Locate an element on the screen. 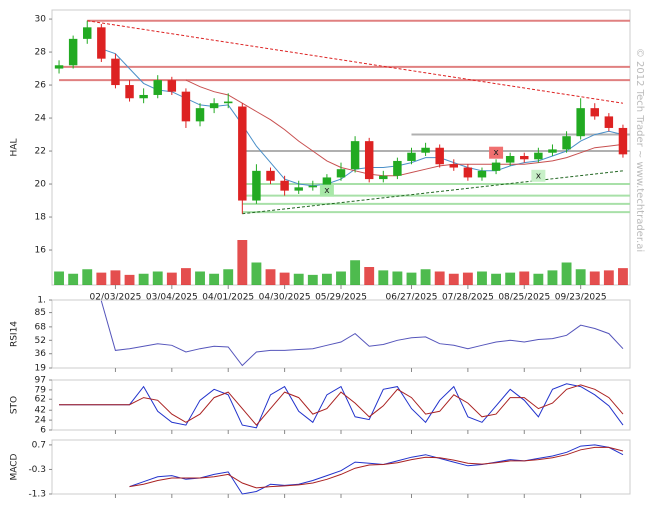  watermark: © 2012 Tech Trader ~ www.techtrader.ai is located at coordinates (639, 150).